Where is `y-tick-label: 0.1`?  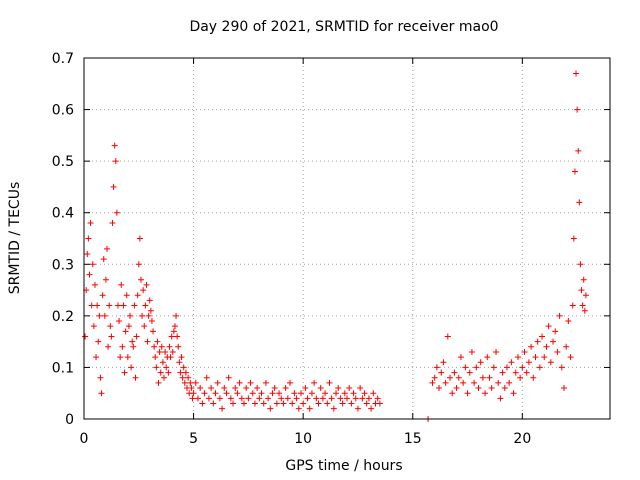 y-tick-label: 0.1 is located at coordinates (63, 368).